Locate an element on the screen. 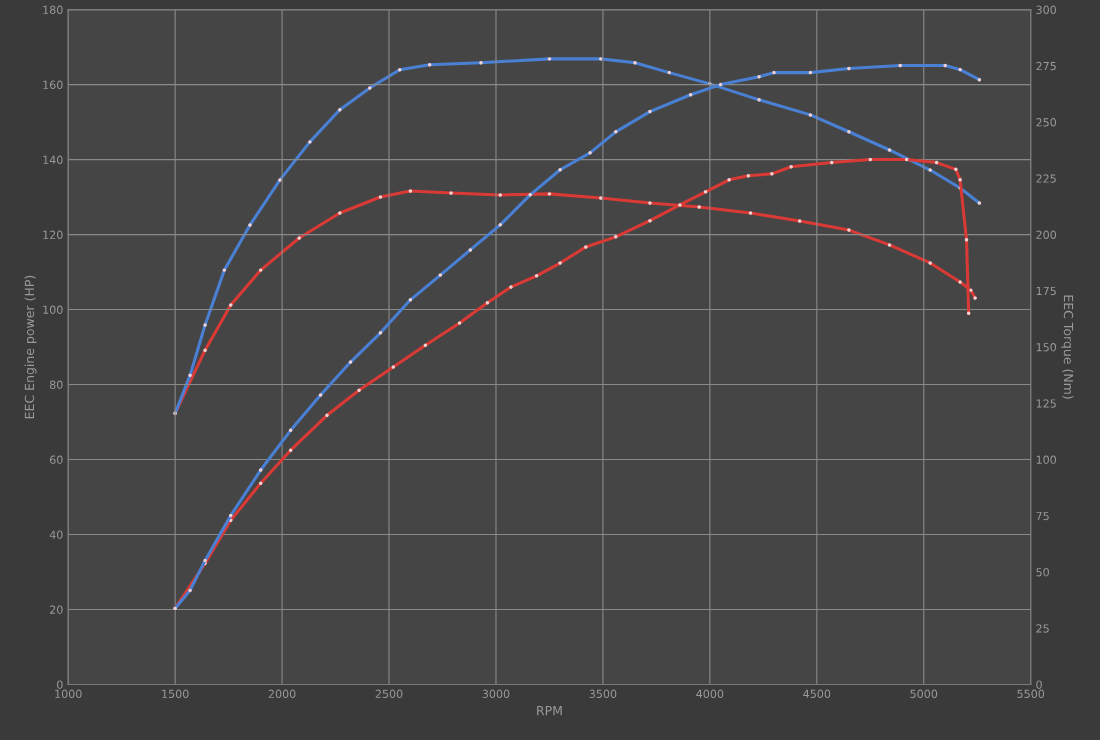  y2-tick-label: 300 is located at coordinates (1046, 9).